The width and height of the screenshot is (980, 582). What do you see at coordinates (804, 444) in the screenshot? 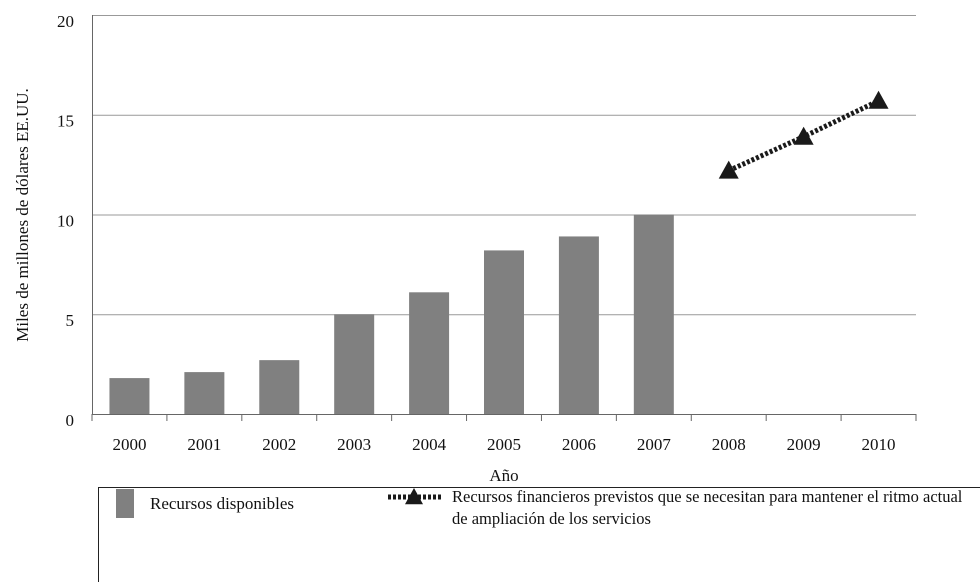
I see `x-tick-label: 2009` at bounding box center [804, 444].